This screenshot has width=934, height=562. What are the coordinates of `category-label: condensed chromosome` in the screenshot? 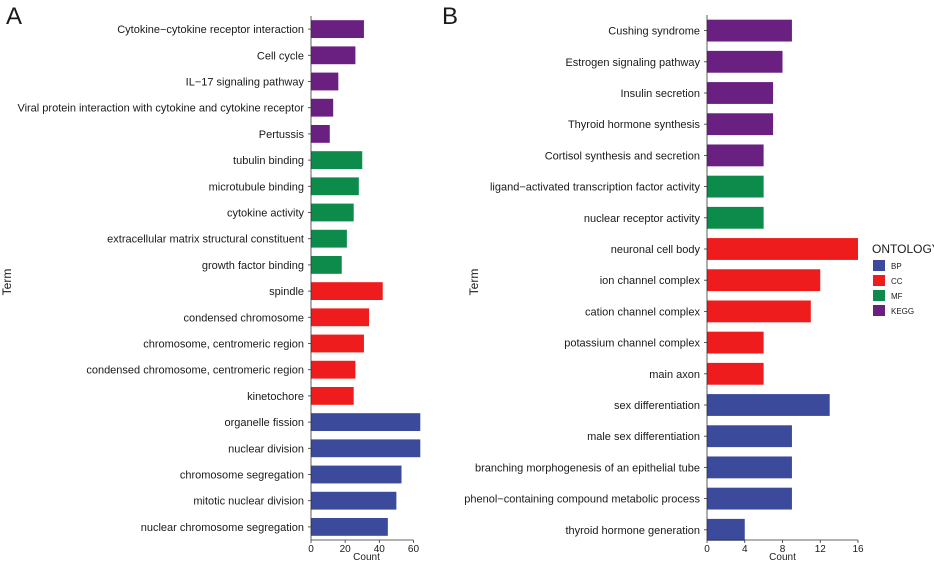 It's located at (244, 318).